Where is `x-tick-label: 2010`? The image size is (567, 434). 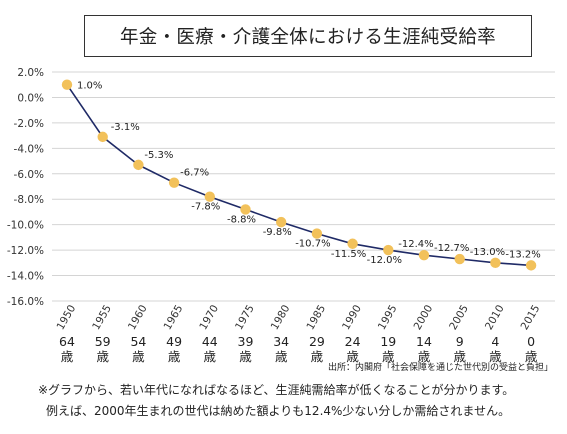
x-tick-label: 2010 is located at coordinates (495, 317).